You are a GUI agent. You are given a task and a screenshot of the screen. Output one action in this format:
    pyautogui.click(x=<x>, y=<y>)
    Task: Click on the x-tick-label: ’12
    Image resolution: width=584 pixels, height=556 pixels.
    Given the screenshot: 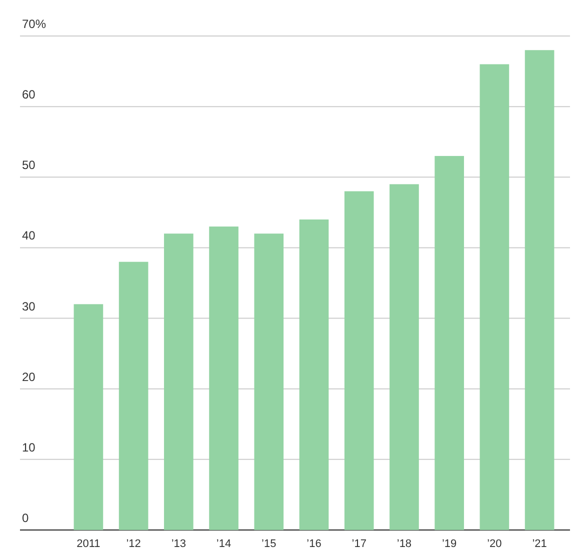 What is the action you would take?
    pyautogui.click(x=133, y=544)
    